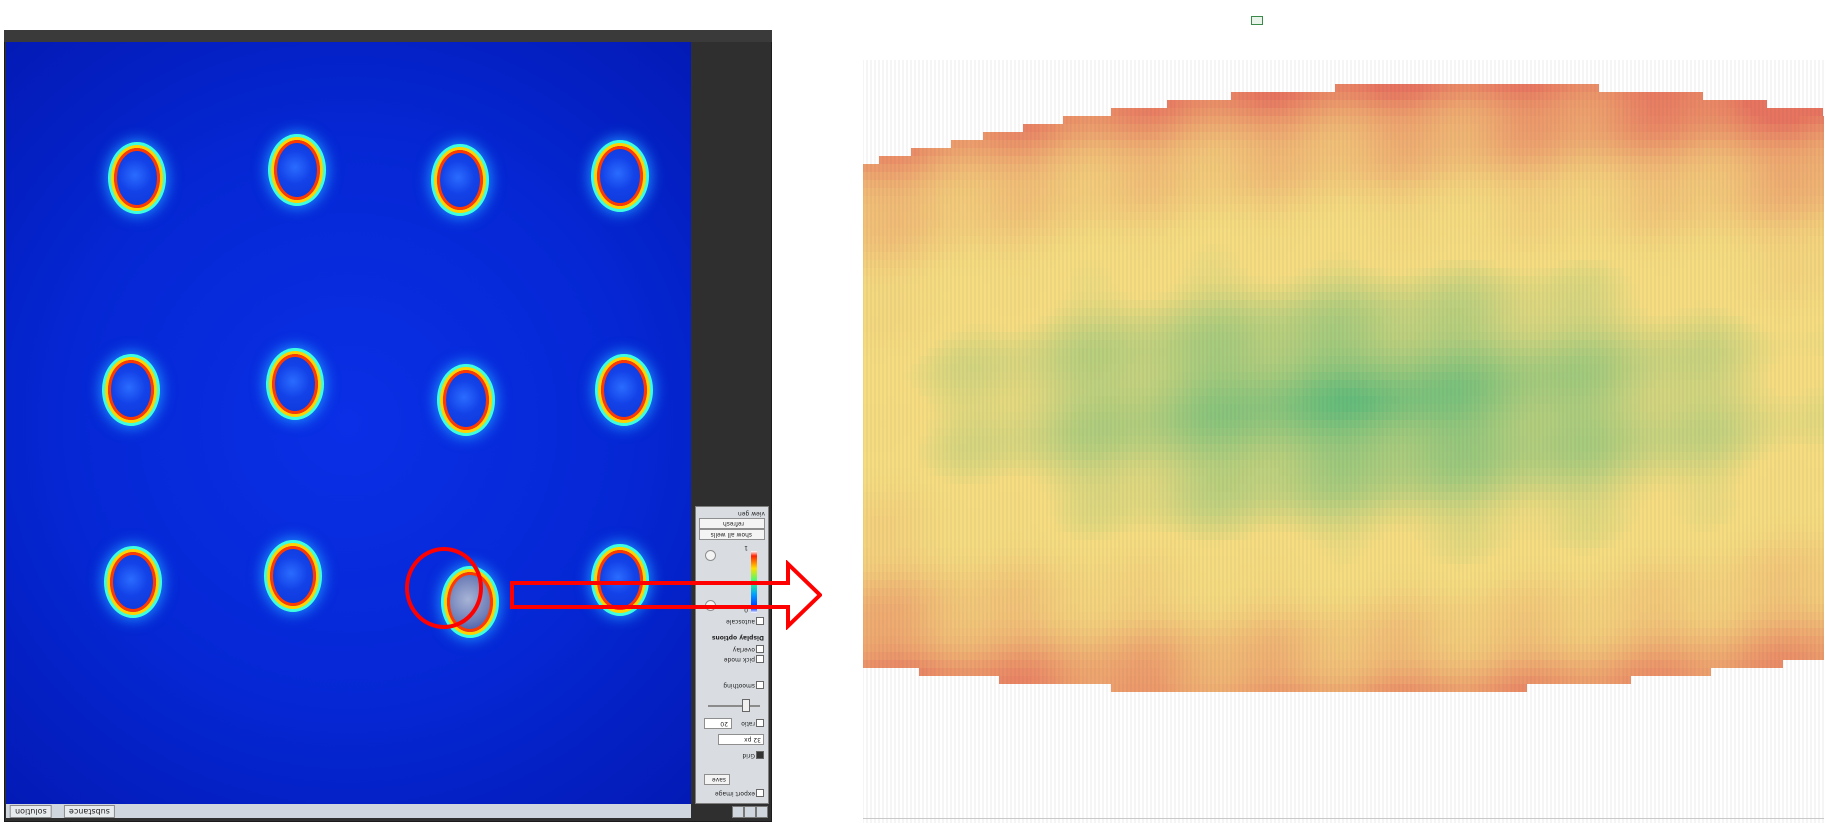  Describe the element at coordinates (760, 659) in the screenshot. I see `pick-mode-checkbox` at that location.